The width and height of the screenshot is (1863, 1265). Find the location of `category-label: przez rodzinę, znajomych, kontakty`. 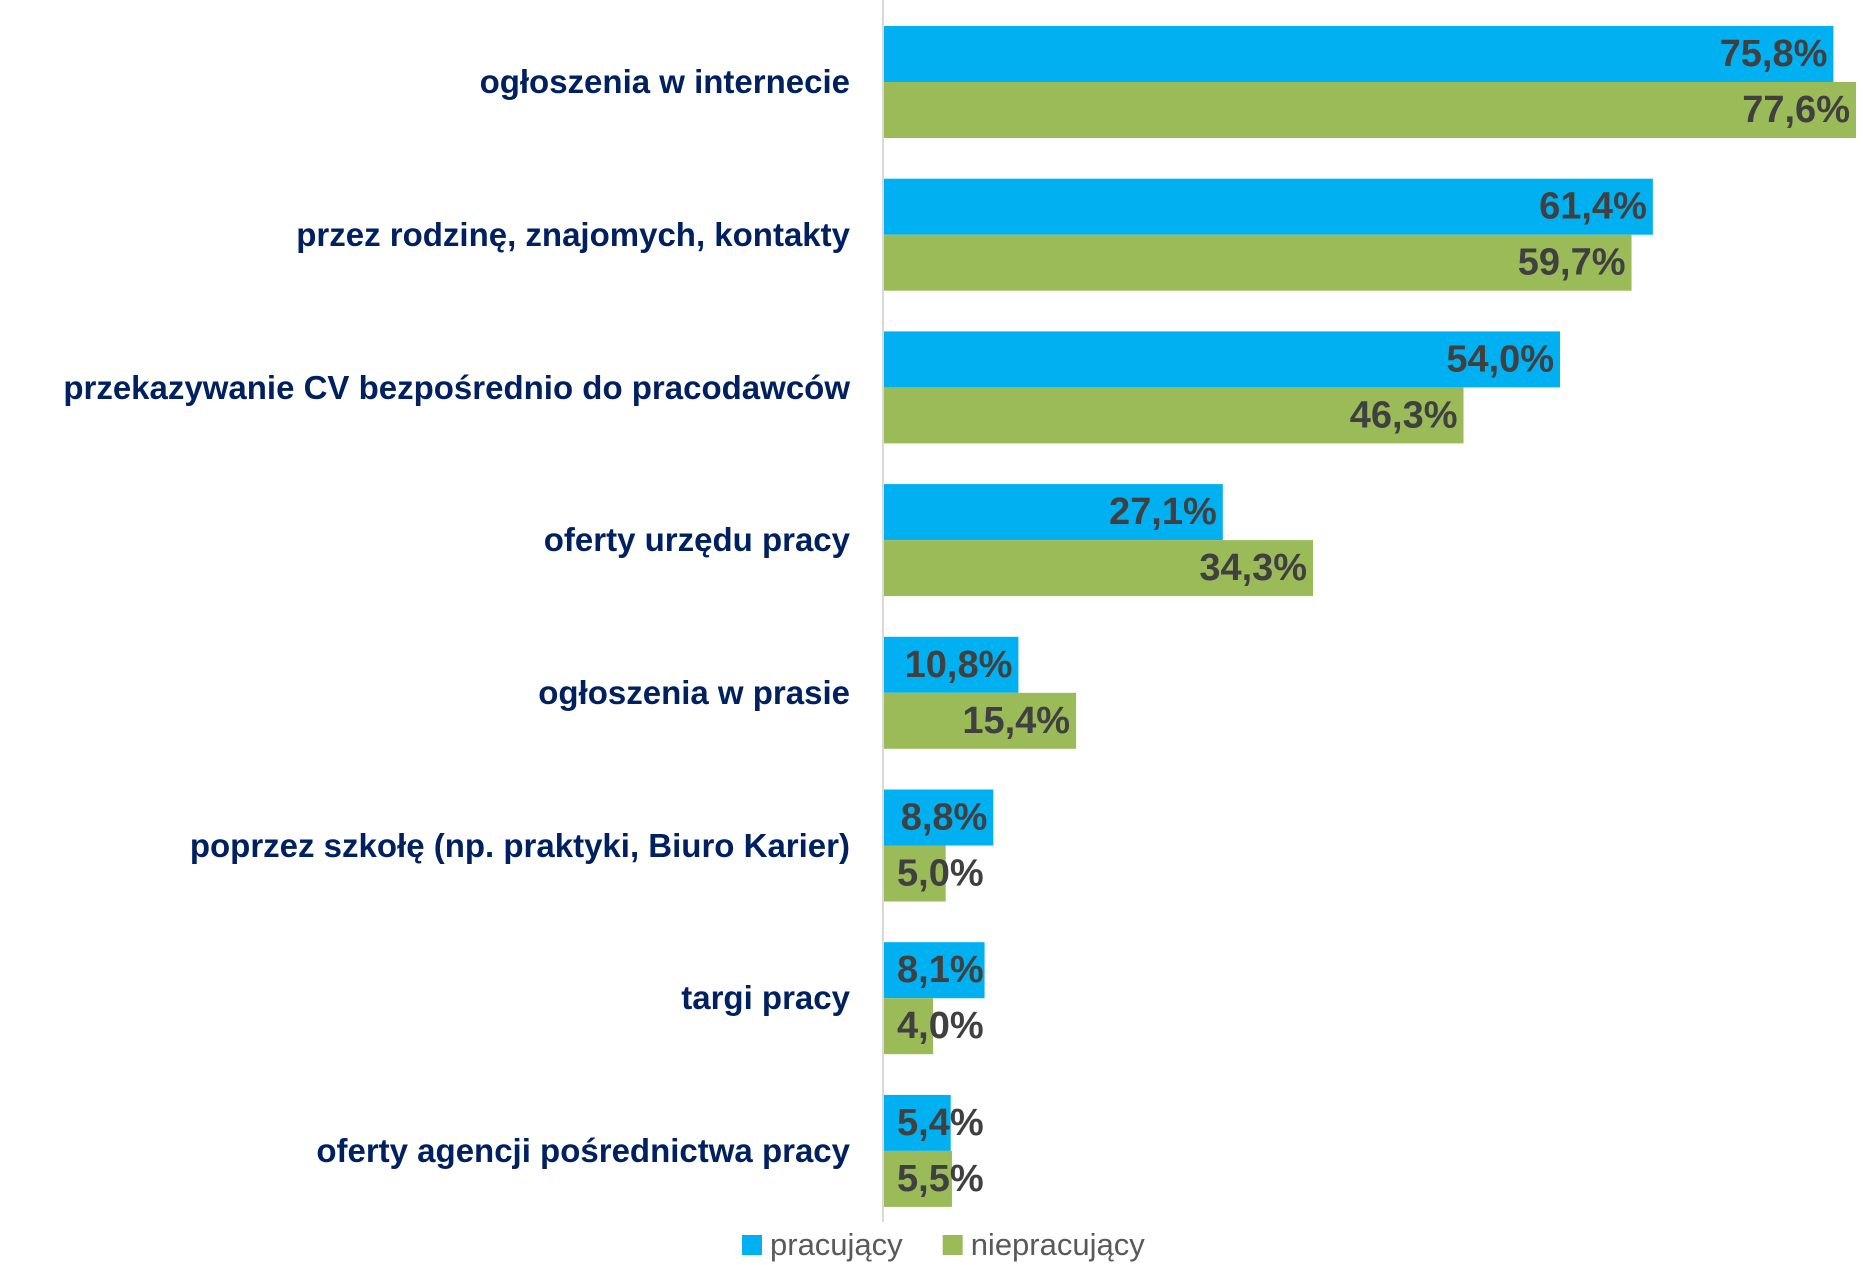

category-label: przez rodzinę, znajomych, kontakty is located at coordinates (573, 234).